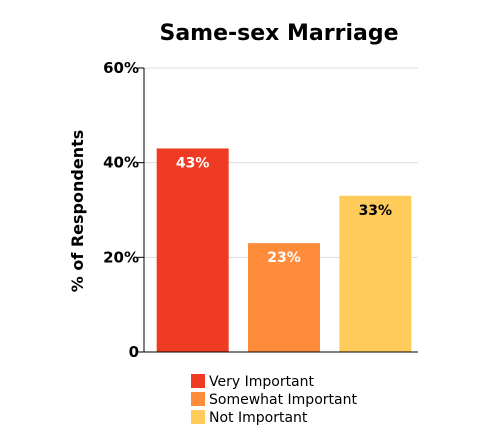 This screenshot has width=480, height=432. Describe the element at coordinates (283, 400) in the screenshot. I see `legend-label: Somewhat Important` at that location.